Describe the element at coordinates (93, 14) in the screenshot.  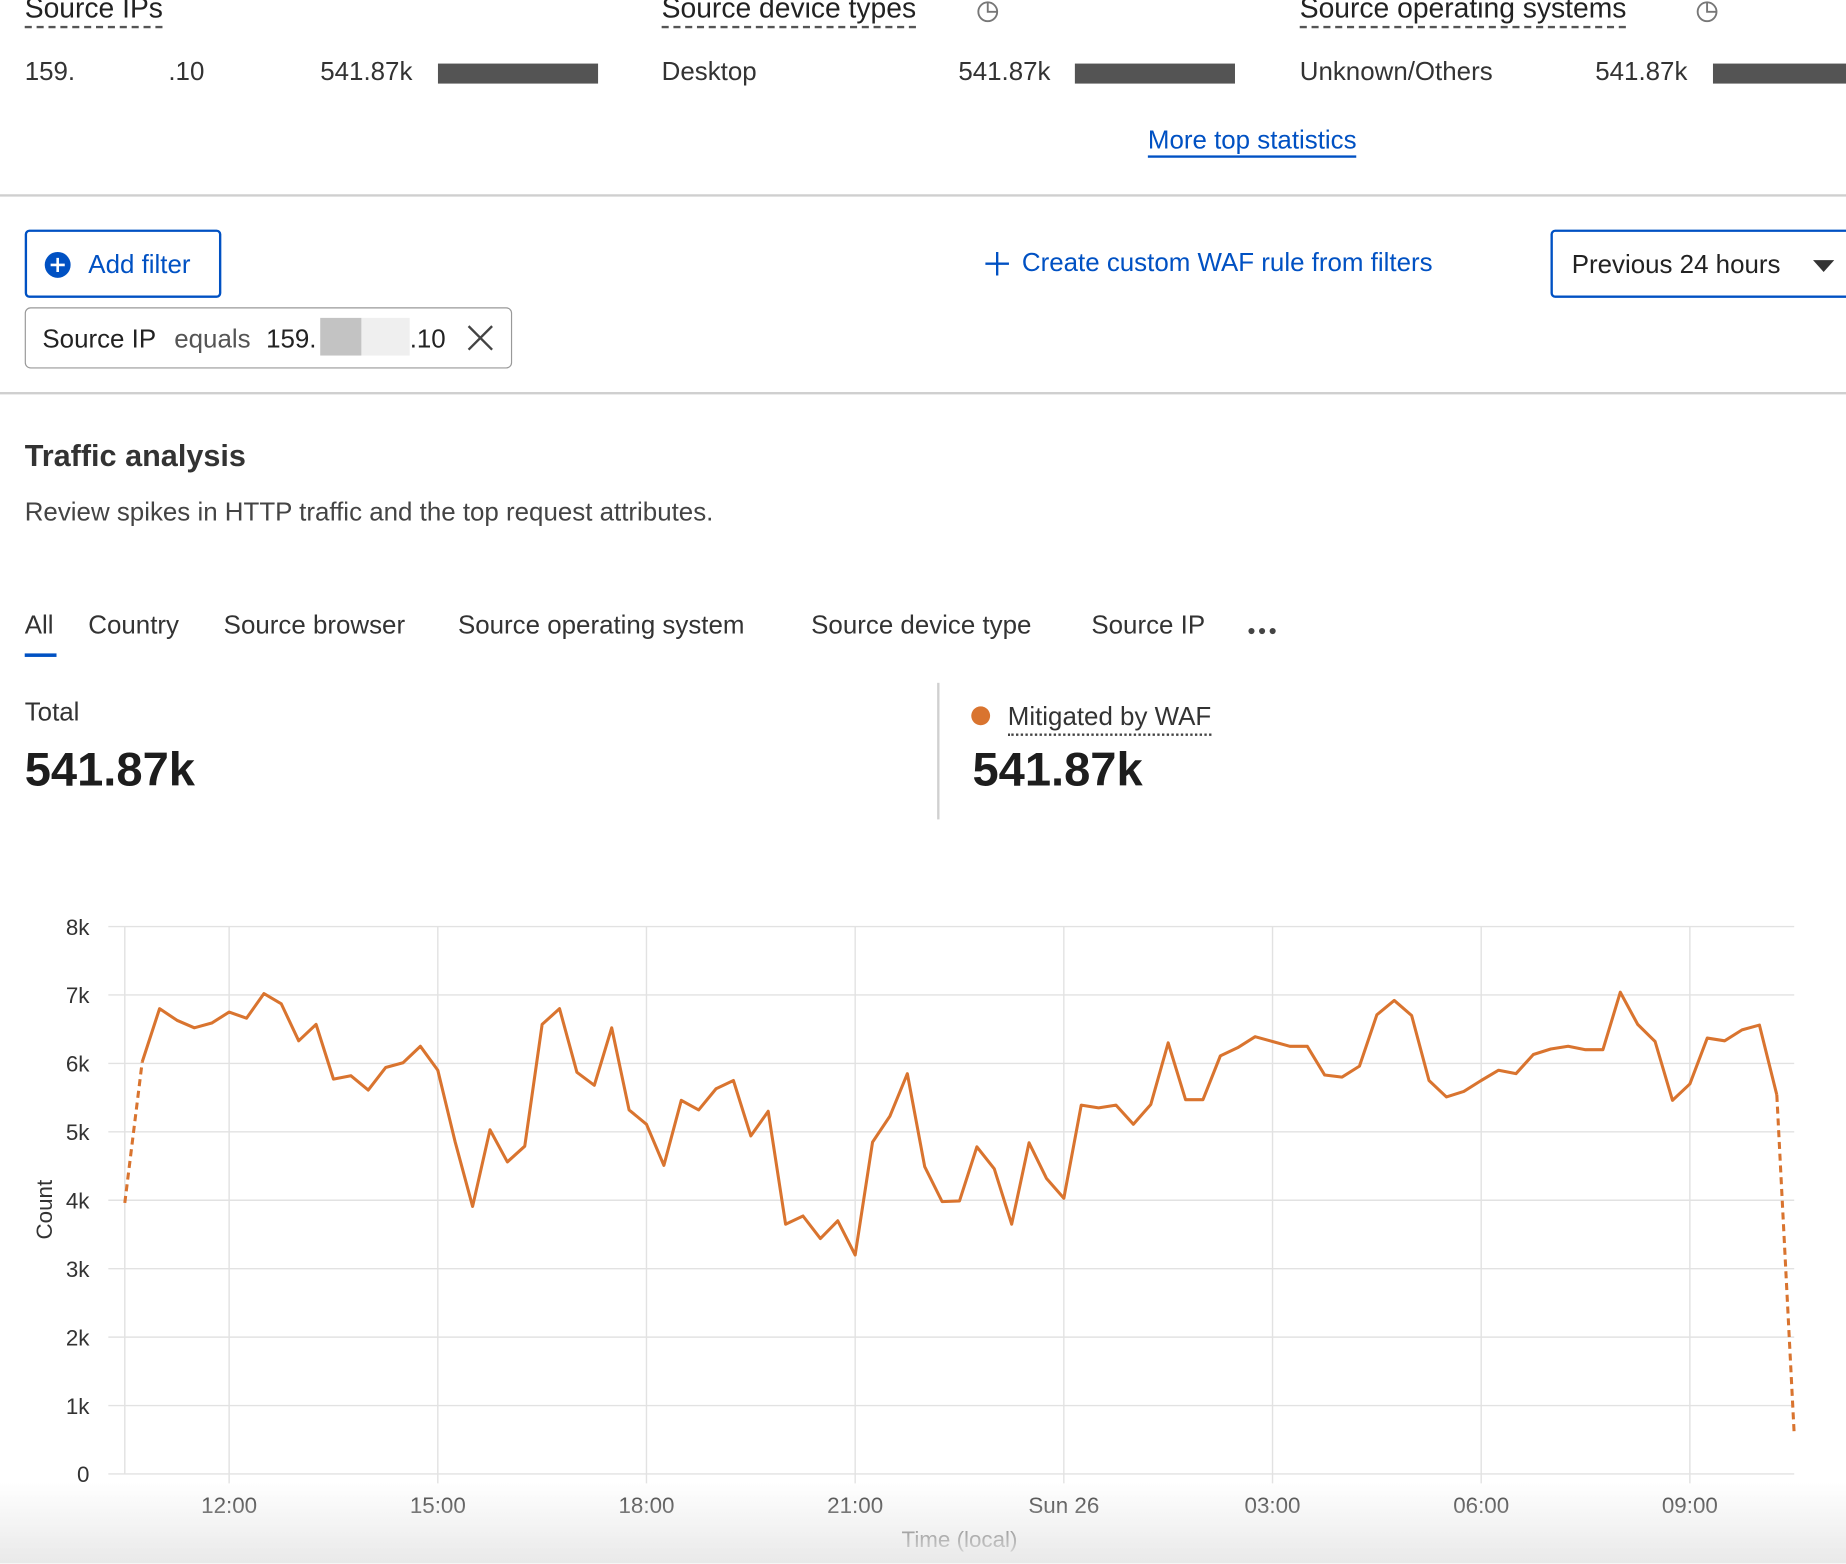
I see `stat-title: Source IPs` at that location.